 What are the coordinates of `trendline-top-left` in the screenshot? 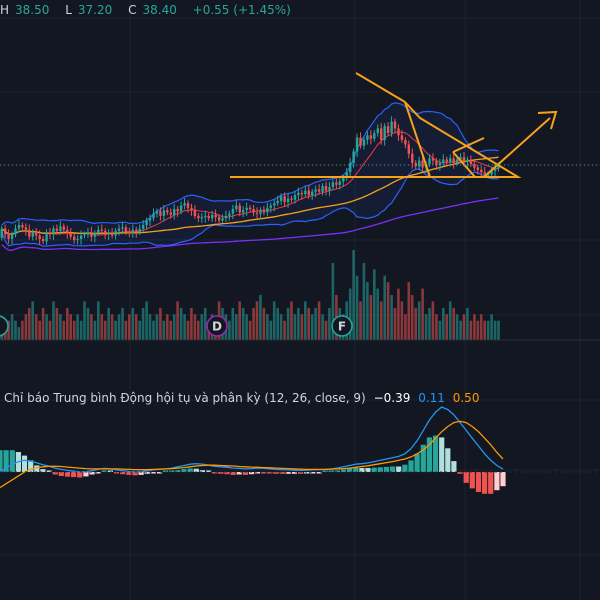 It's located at (380, 87).